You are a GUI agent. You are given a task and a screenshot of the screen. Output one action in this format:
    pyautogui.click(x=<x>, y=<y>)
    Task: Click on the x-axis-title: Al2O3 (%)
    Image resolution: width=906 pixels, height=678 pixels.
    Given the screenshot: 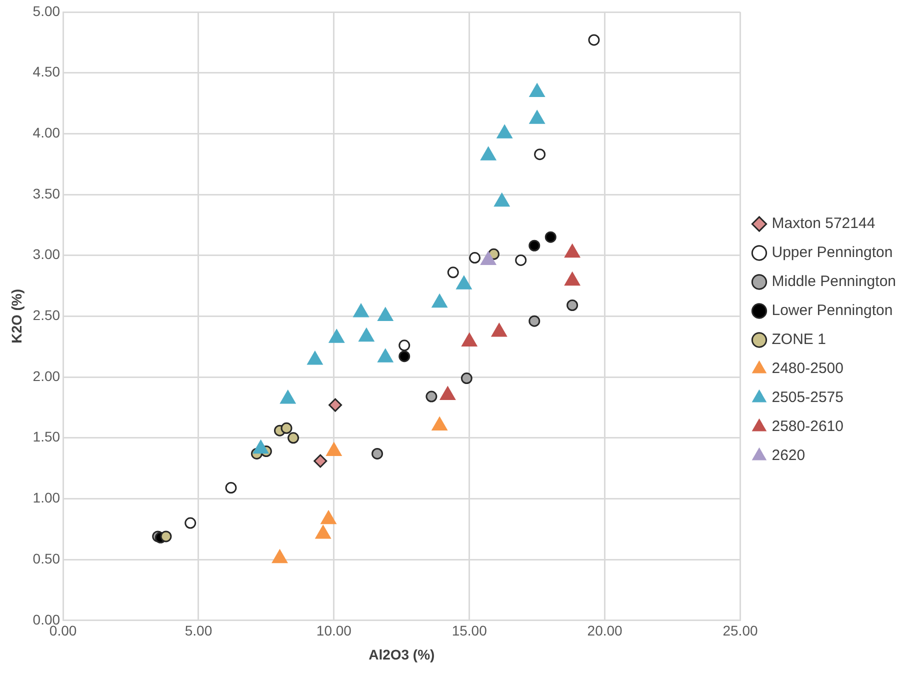 What is the action you would take?
    pyautogui.click(x=401, y=654)
    